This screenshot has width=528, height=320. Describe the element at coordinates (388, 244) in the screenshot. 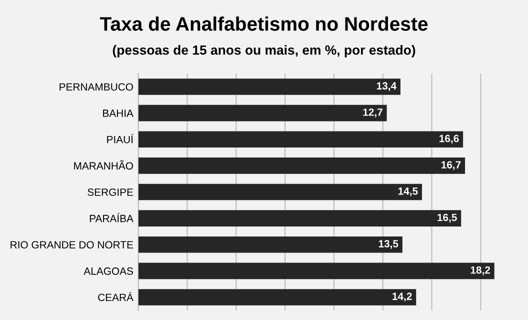

I see `data-label: 13,5` at that location.